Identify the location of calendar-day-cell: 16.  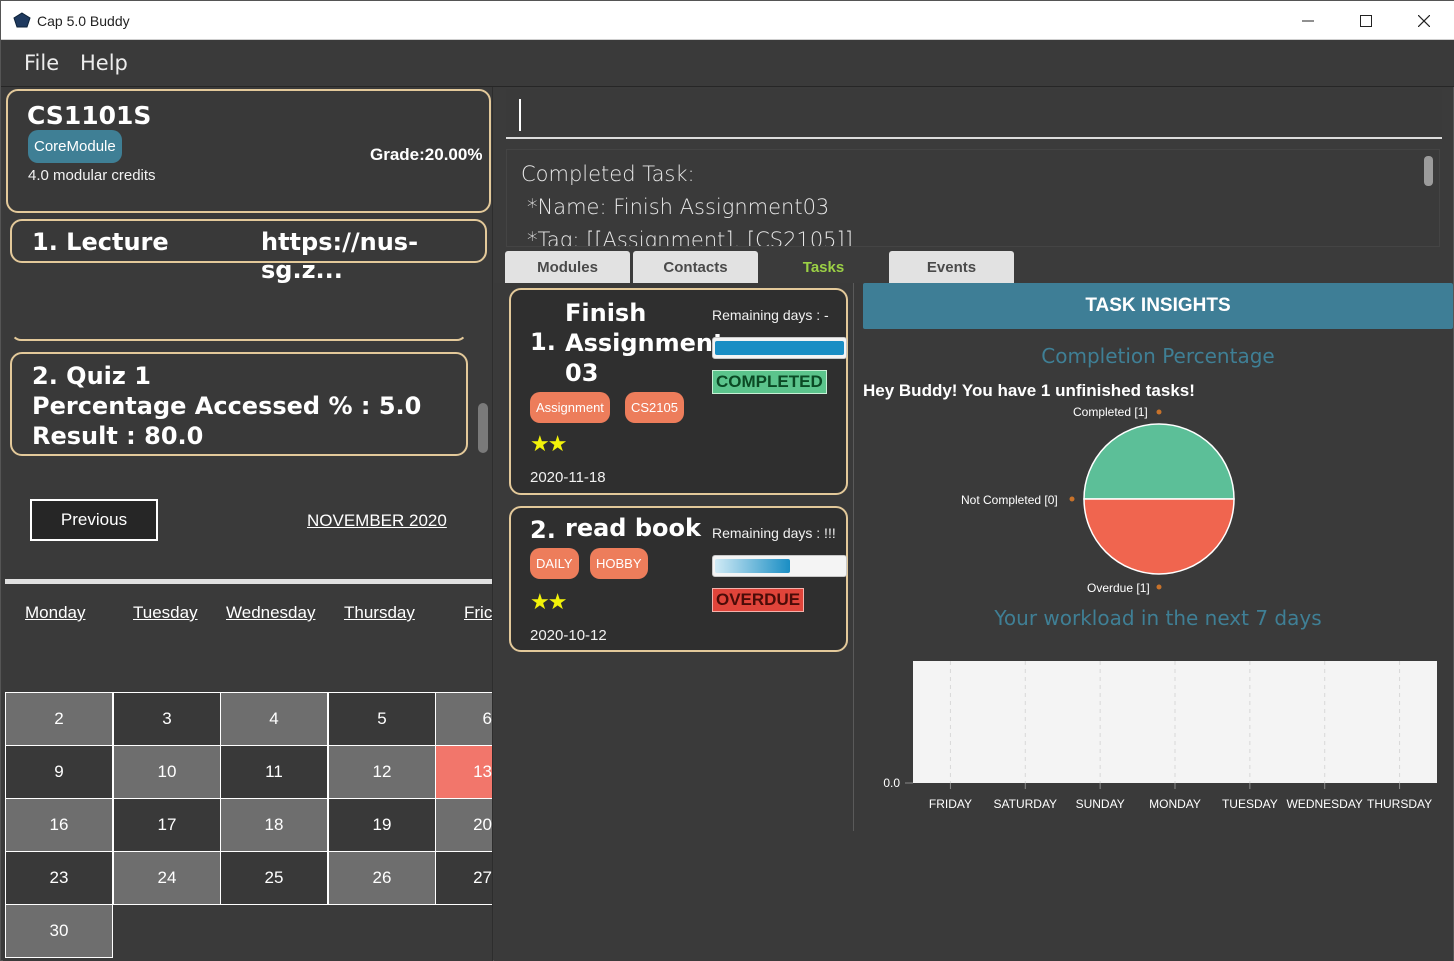
(59, 825).